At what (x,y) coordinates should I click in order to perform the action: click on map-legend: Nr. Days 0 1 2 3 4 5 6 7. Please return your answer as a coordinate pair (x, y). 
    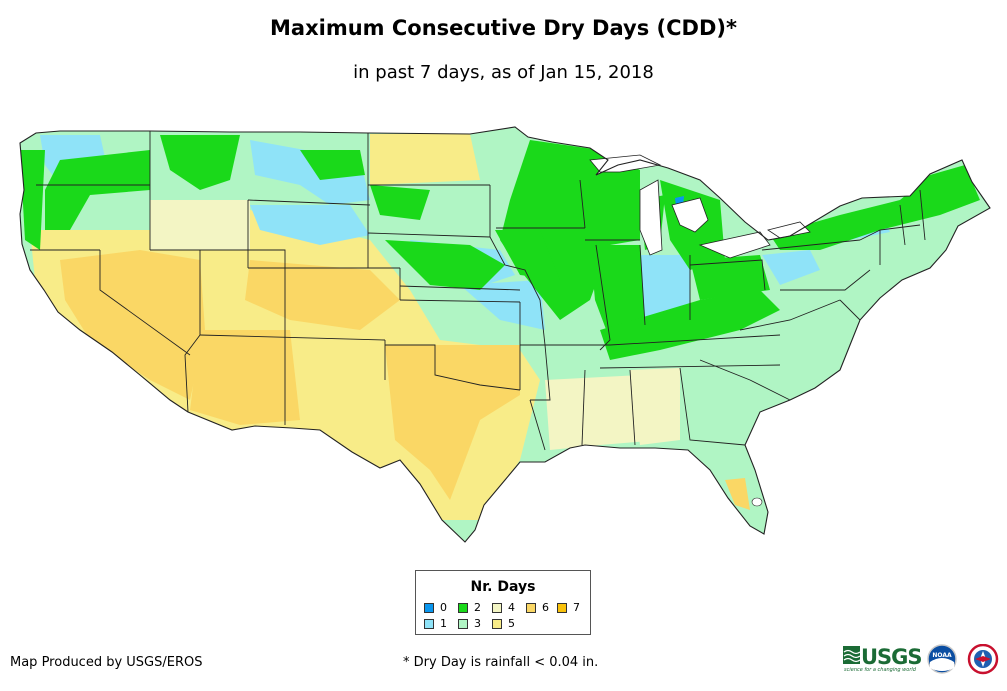
    Looking at the image, I should click on (503, 602).